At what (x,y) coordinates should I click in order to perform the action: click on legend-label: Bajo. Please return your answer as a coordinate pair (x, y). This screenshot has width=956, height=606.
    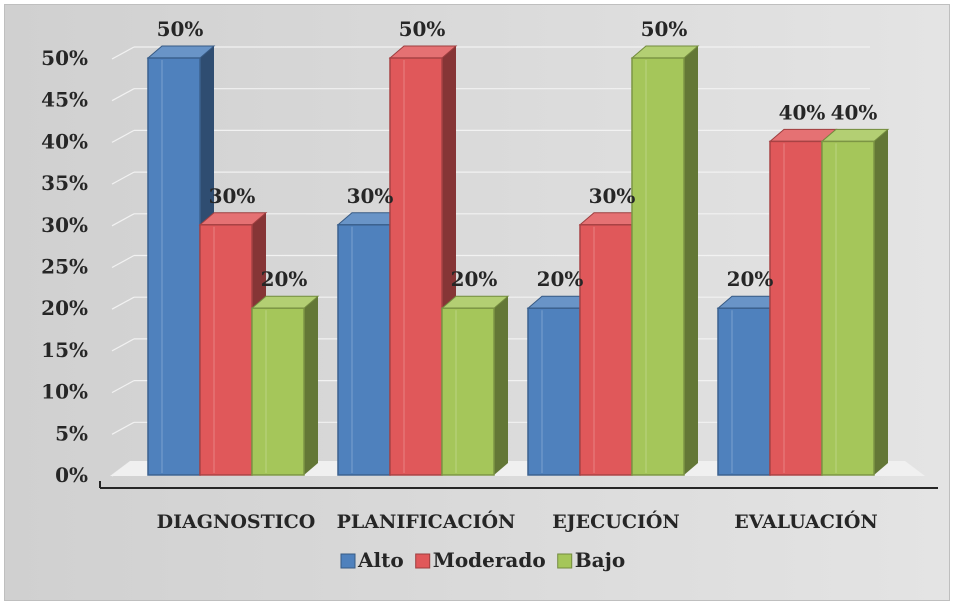
    Looking at the image, I should click on (600, 560).